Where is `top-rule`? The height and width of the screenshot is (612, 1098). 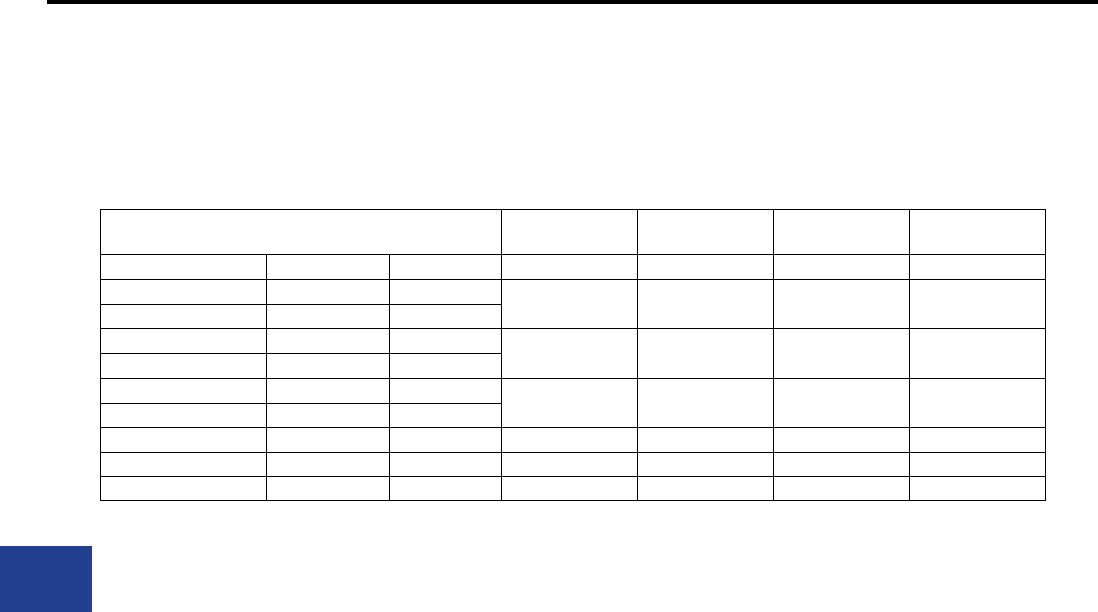 top-rule is located at coordinates (572, 2).